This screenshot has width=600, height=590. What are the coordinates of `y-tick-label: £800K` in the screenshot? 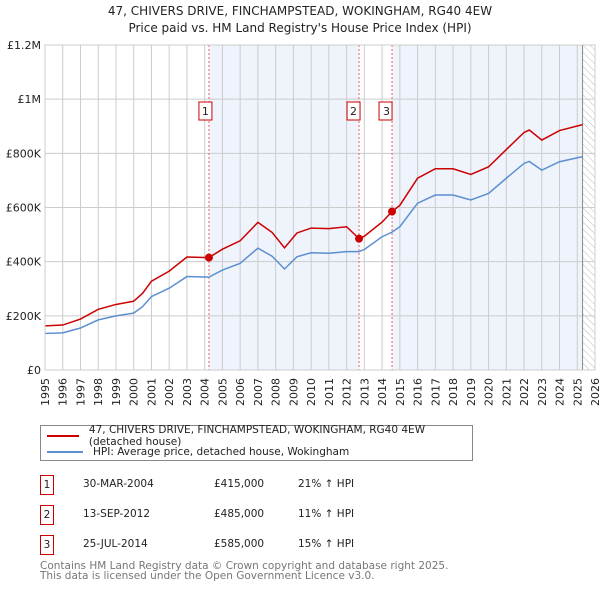 It's located at (24, 153).